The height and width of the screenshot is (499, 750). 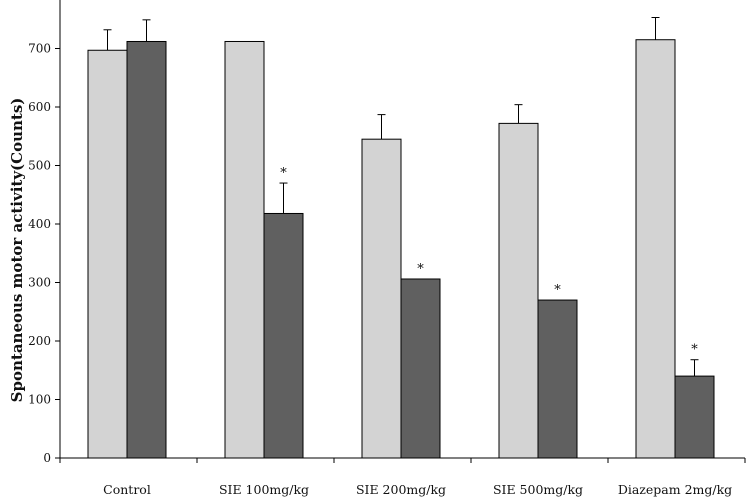 I want to click on y-tick-label-3: 300, so click(x=39, y=283).